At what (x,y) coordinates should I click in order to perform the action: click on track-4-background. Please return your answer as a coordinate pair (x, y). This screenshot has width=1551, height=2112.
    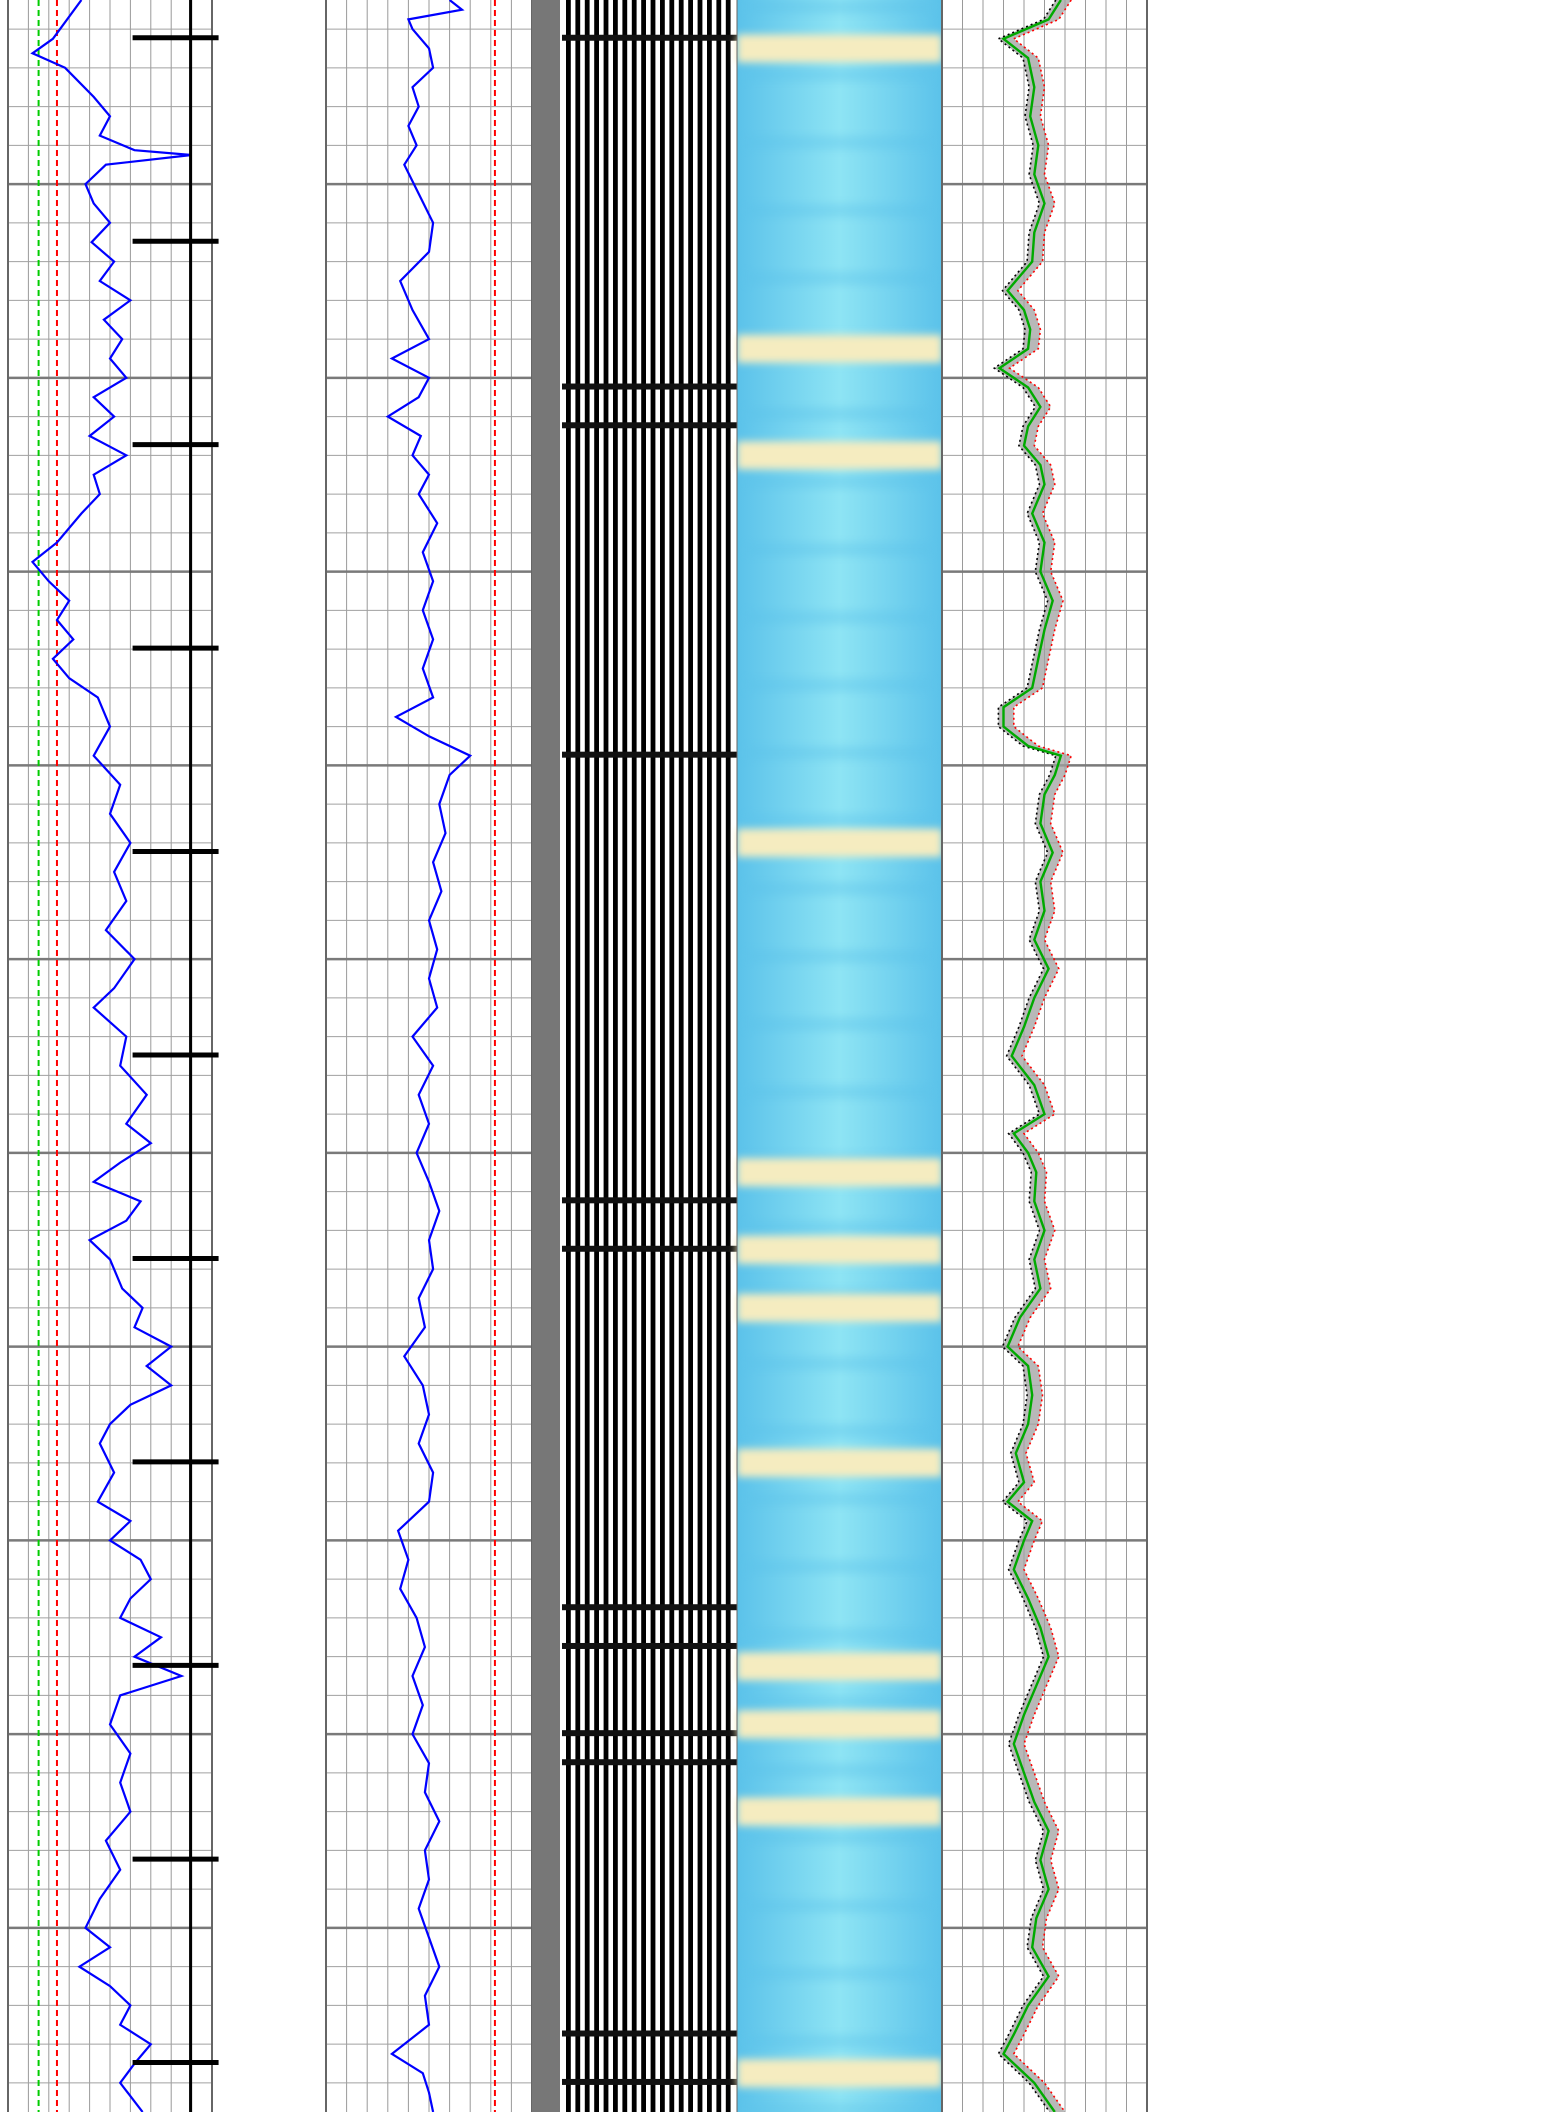
    Looking at the image, I should click on (839, 1056).